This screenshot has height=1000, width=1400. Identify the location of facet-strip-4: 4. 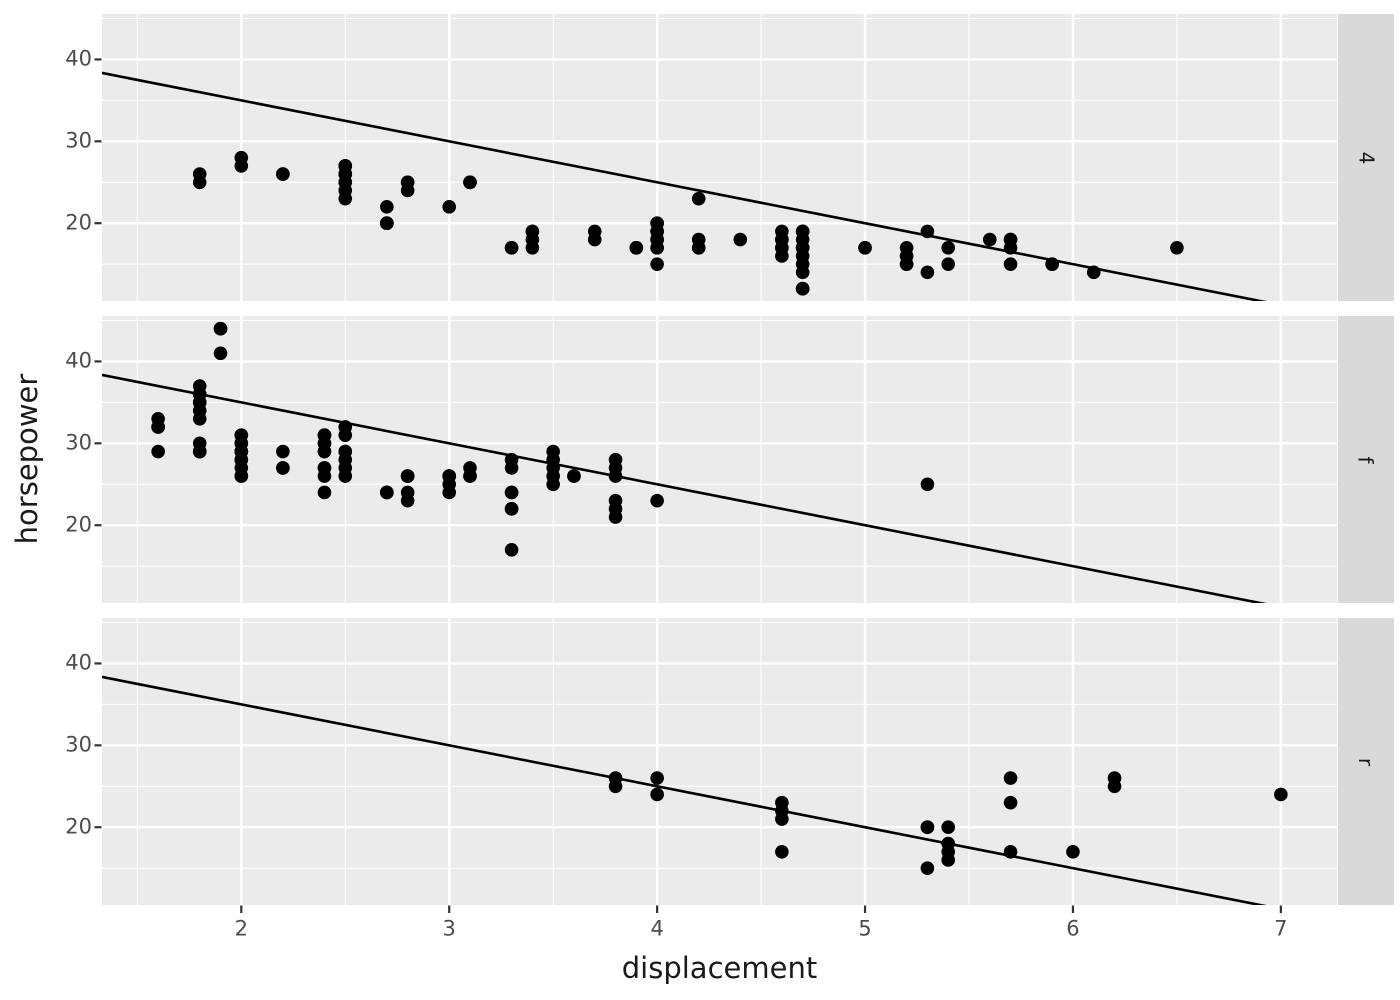
(1366, 157).